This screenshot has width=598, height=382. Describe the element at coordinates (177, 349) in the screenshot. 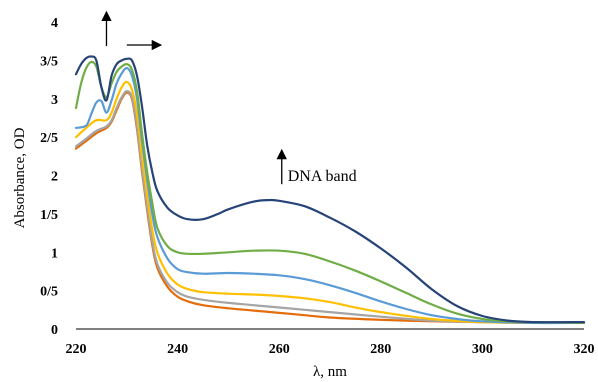

I see `x-tick-label: 240` at that location.